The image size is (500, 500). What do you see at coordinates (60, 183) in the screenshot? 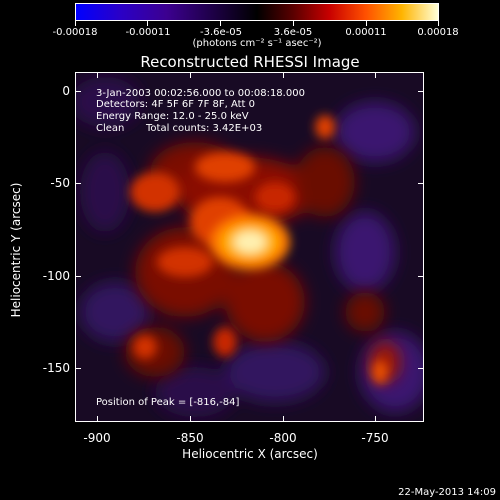
I see `y-tick-label: -50` at bounding box center [60, 183].